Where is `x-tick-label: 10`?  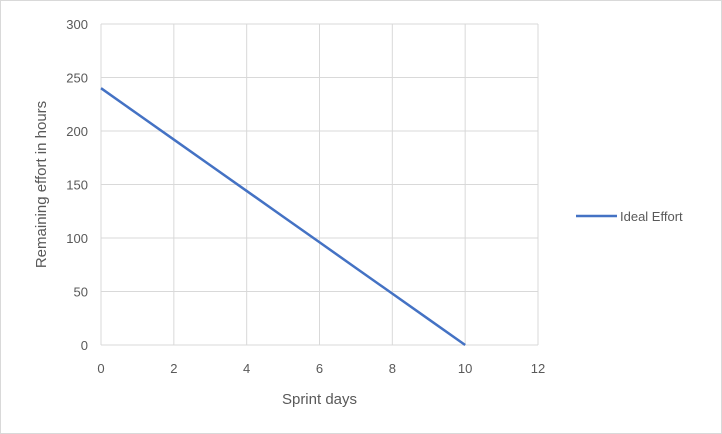 x-tick-label: 10 is located at coordinates (465, 368).